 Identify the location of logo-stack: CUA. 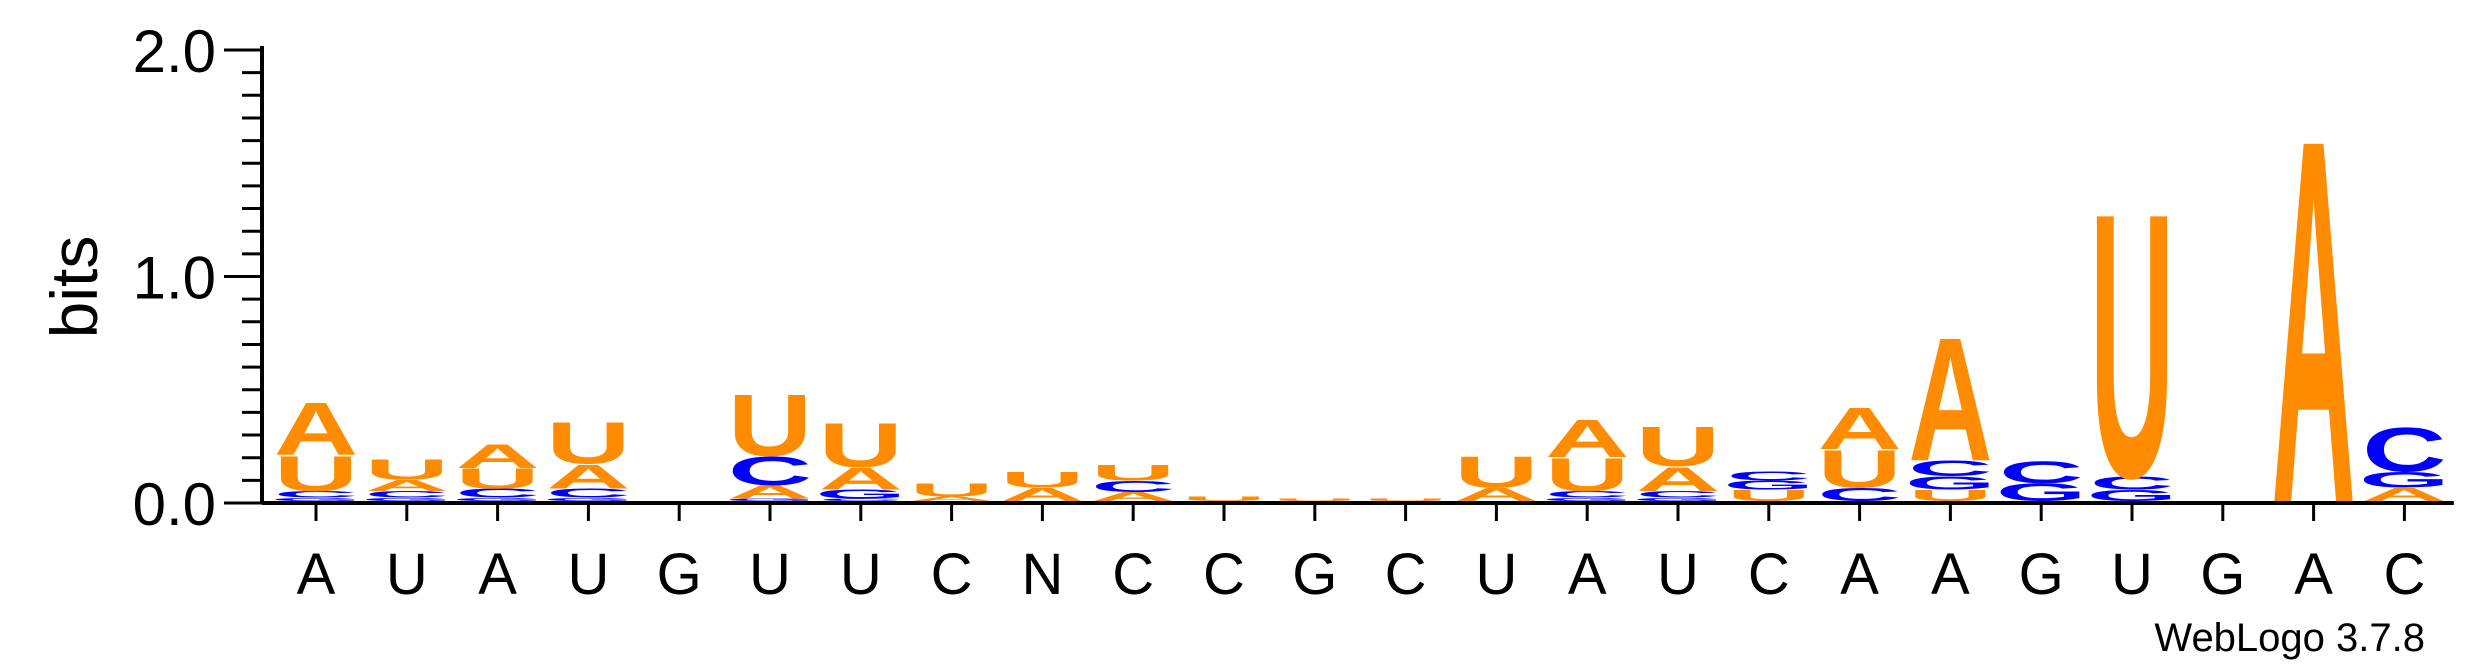
(1859, 450).